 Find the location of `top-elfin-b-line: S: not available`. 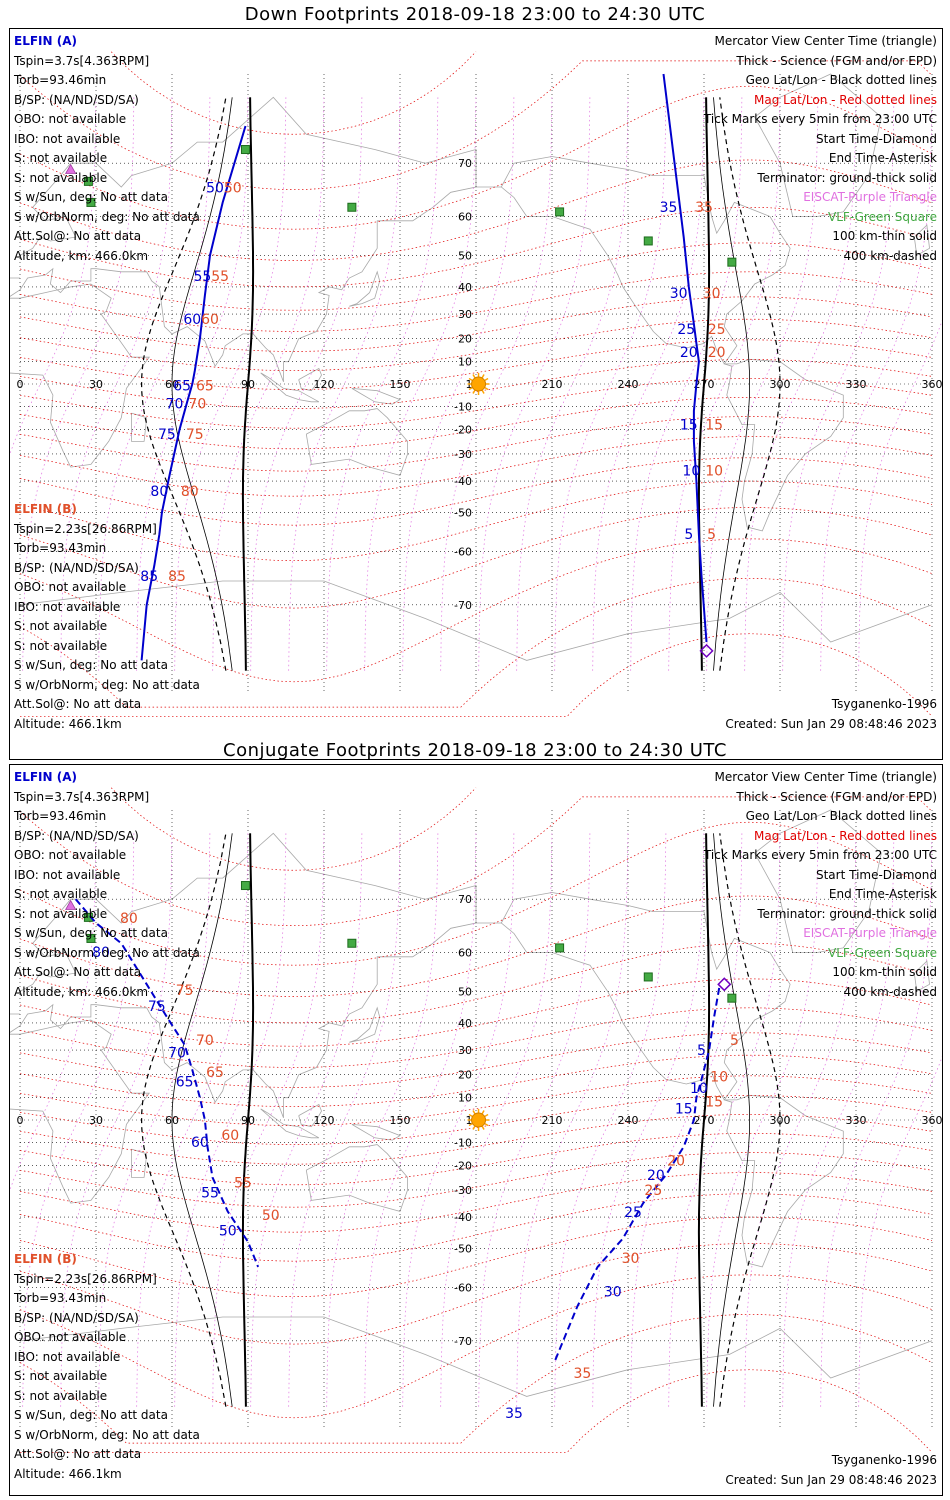

top-elfin-b-line: S: not available is located at coordinates (61, 645).